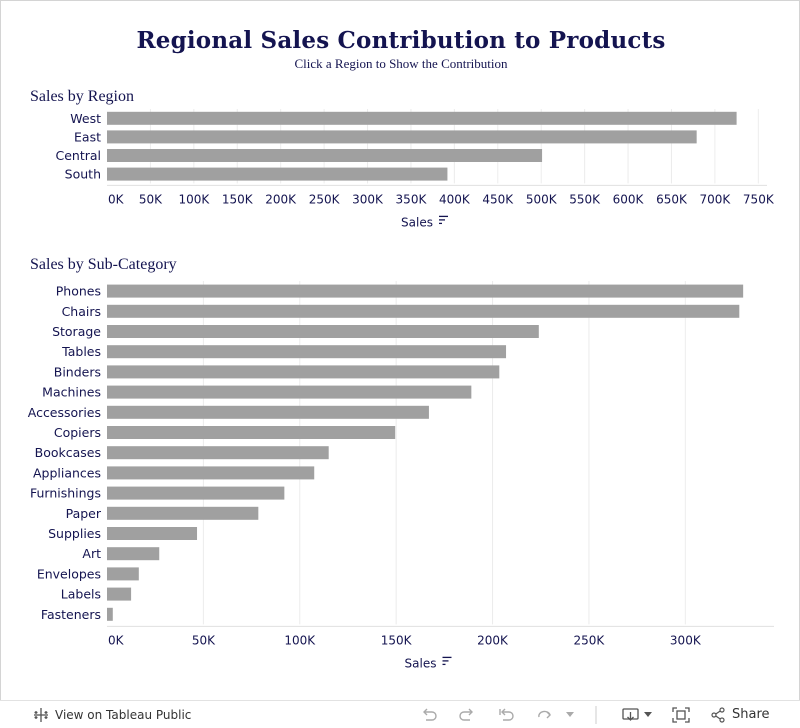  I want to click on bar-supplies, so click(152, 533).